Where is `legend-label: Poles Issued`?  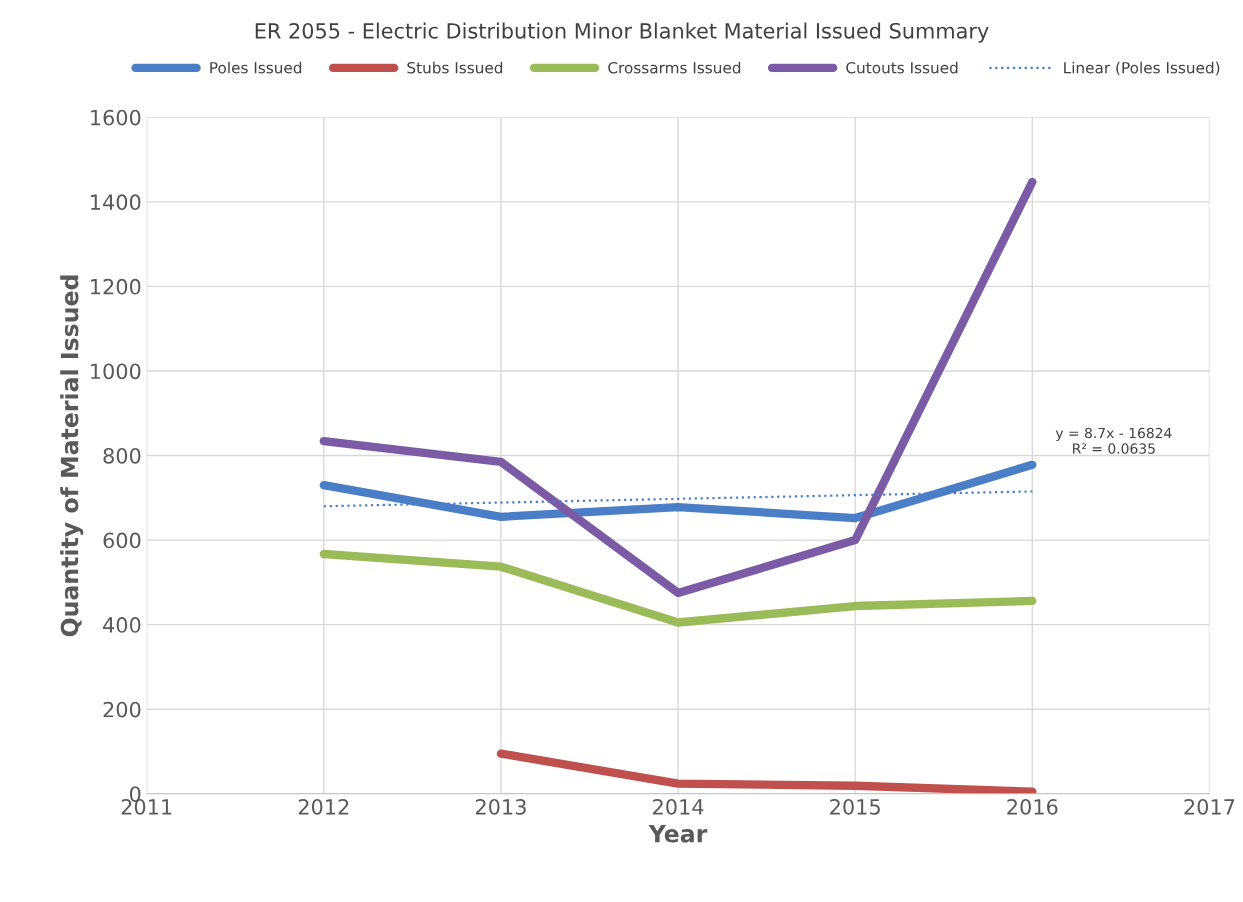
legend-label: Poles Issued is located at coordinates (256, 67).